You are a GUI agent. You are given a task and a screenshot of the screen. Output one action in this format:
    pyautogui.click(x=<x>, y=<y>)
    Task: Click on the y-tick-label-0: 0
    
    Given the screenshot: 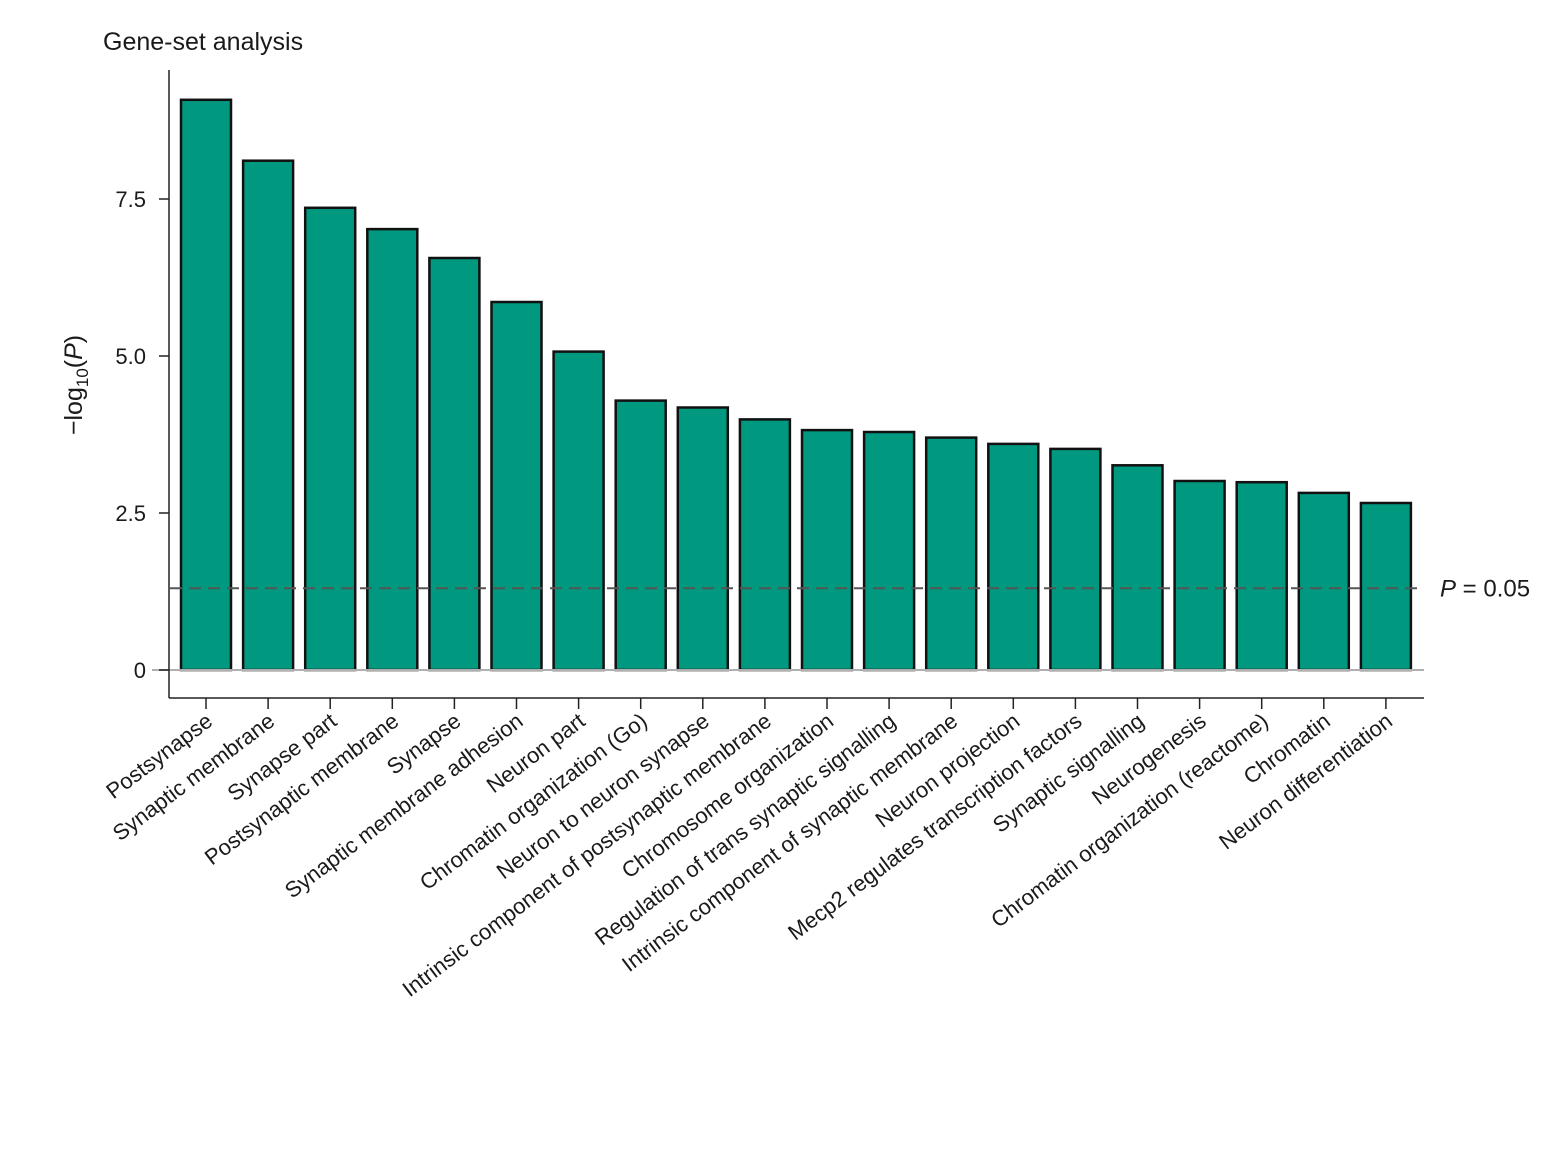 What is the action you would take?
    pyautogui.click(x=140, y=670)
    